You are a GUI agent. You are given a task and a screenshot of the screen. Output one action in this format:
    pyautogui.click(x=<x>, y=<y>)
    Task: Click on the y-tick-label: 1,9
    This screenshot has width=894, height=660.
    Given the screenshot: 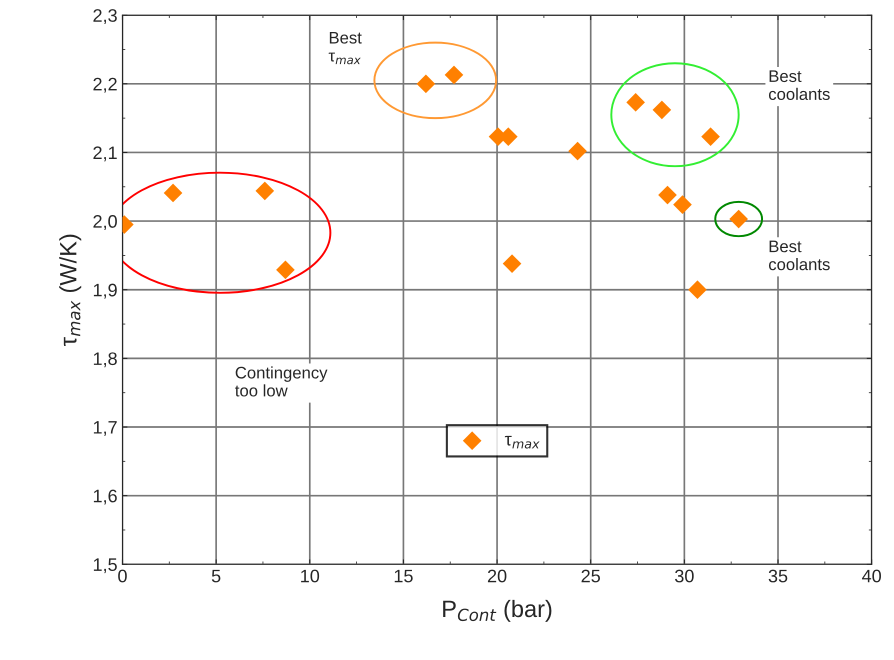 What is the action you would take?
    pyautogui.click(x=105, y=291)
    